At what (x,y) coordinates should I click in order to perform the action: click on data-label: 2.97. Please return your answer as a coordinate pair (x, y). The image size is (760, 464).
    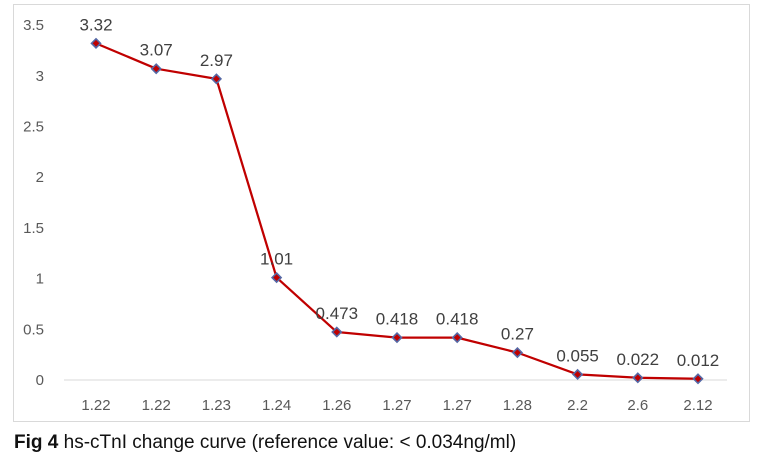
    Looking at the image, I should click on (216, 60).